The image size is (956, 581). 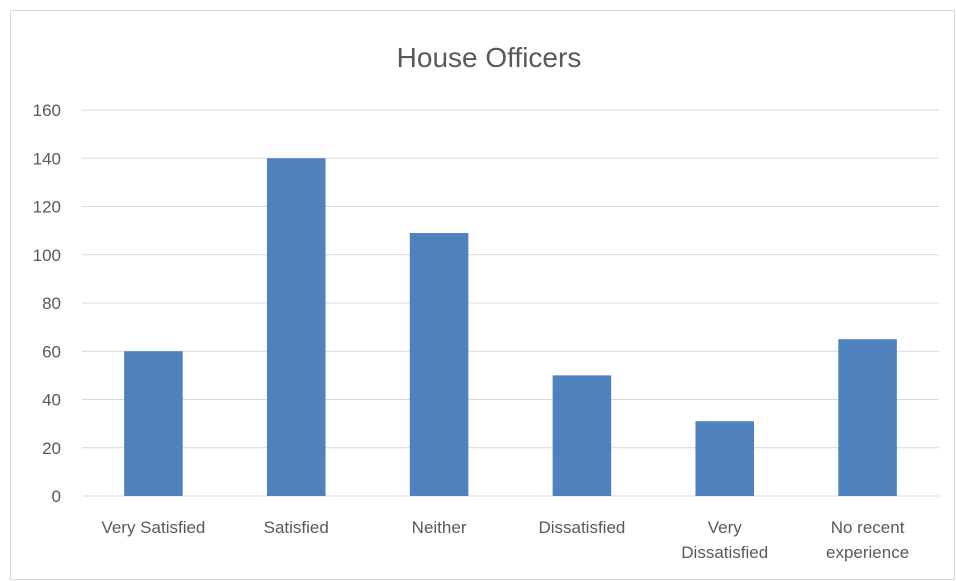 What do you see at coordinates (868, 527) in the screenshot?
I see `x-category-label-line: No recent` at bounding box center [868, 527].